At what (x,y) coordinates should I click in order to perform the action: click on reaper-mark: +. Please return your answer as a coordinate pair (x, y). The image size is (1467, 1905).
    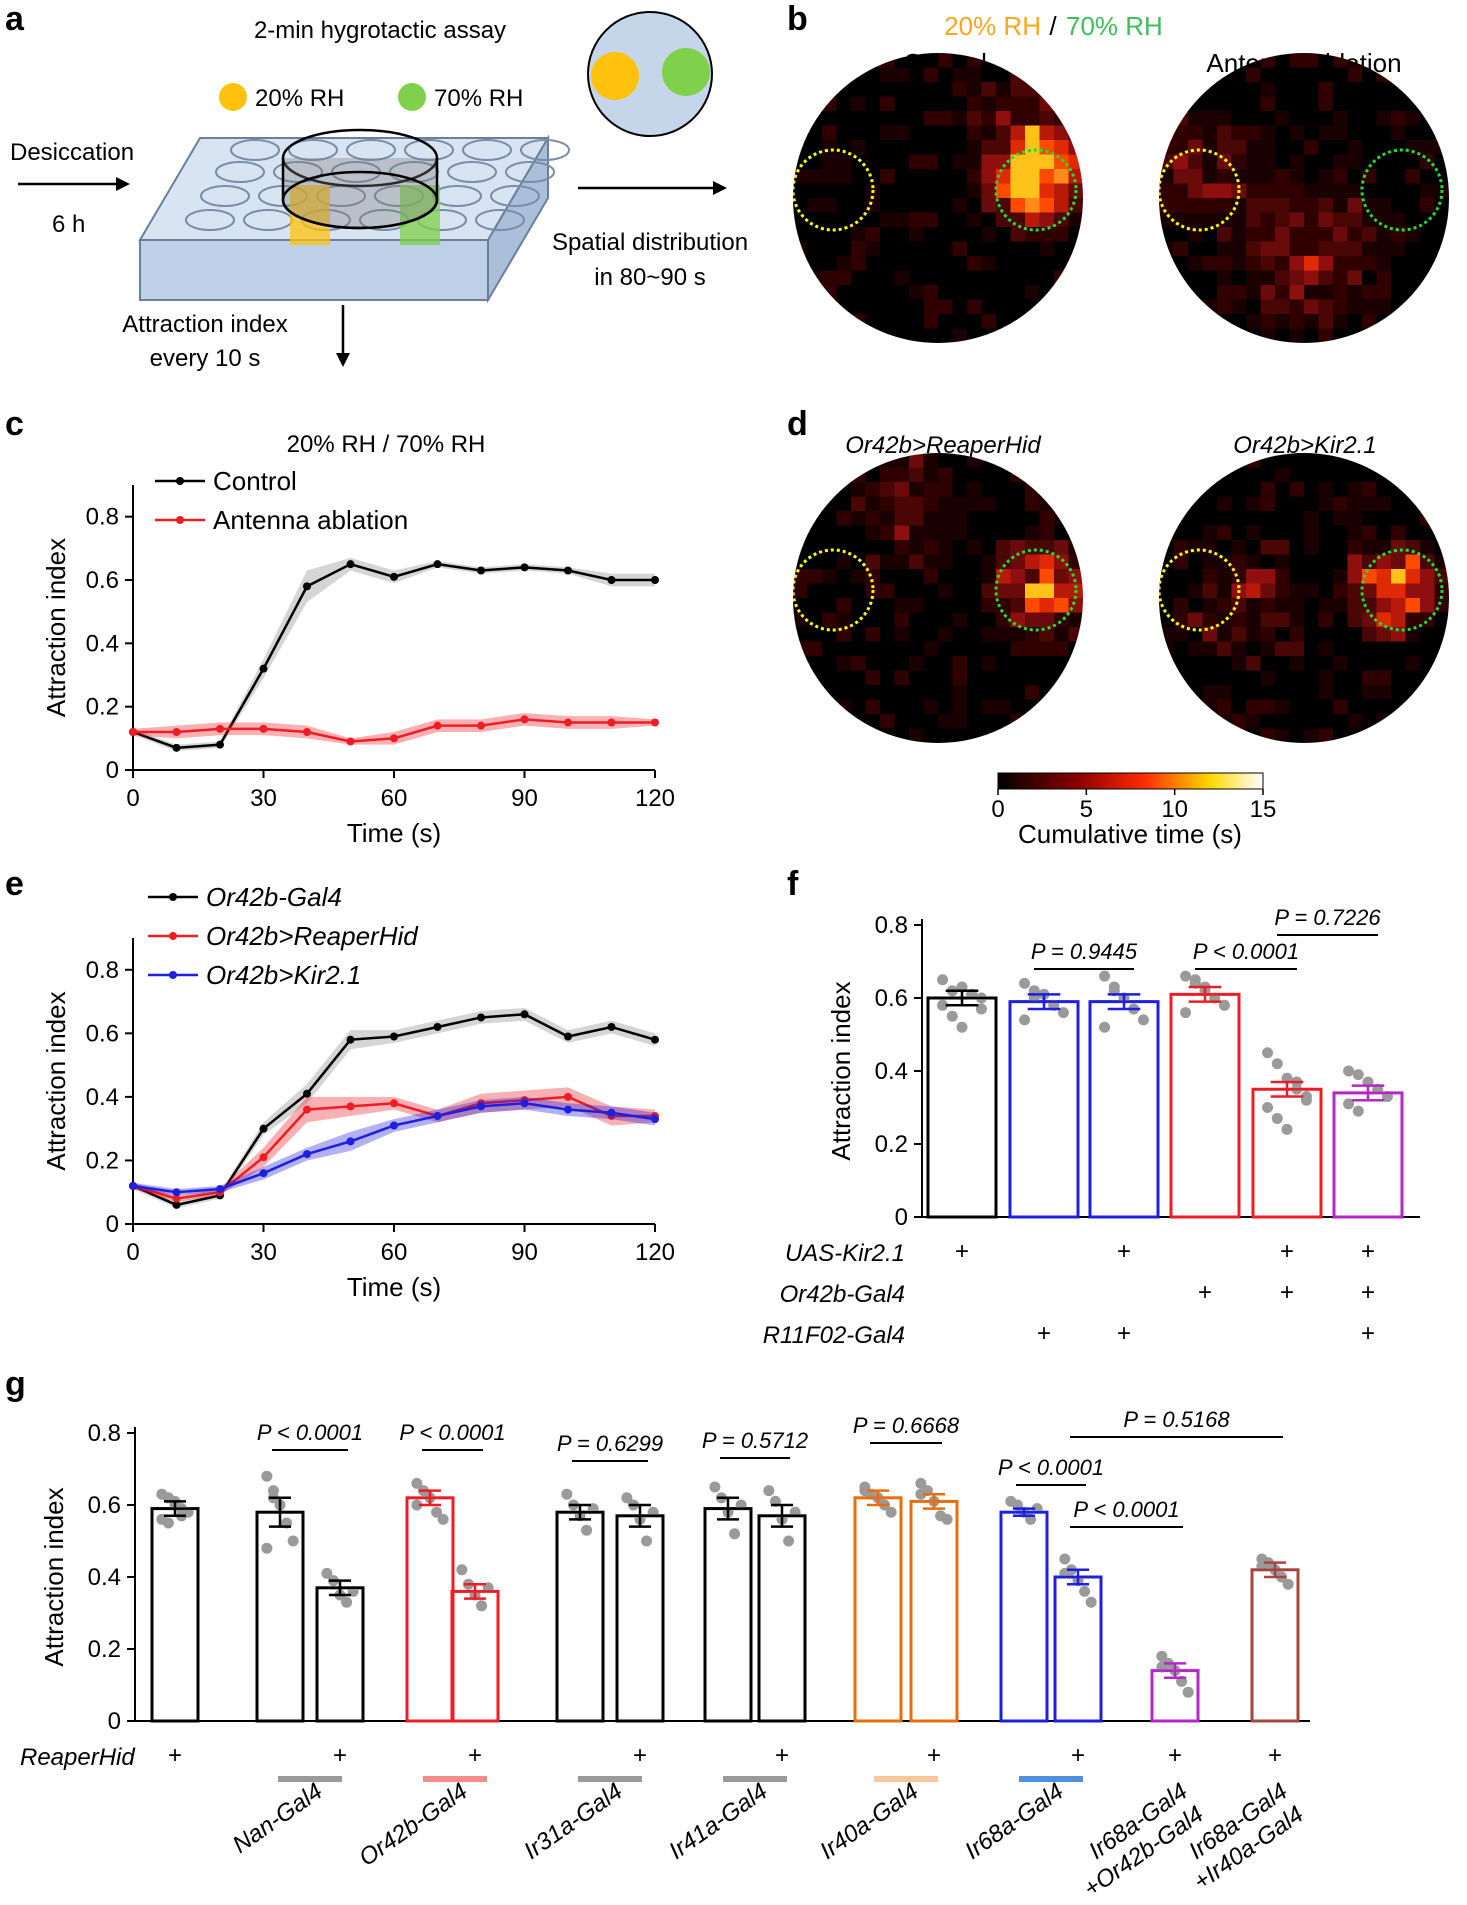
    Looking at the image, I should click on (1175, 1755).